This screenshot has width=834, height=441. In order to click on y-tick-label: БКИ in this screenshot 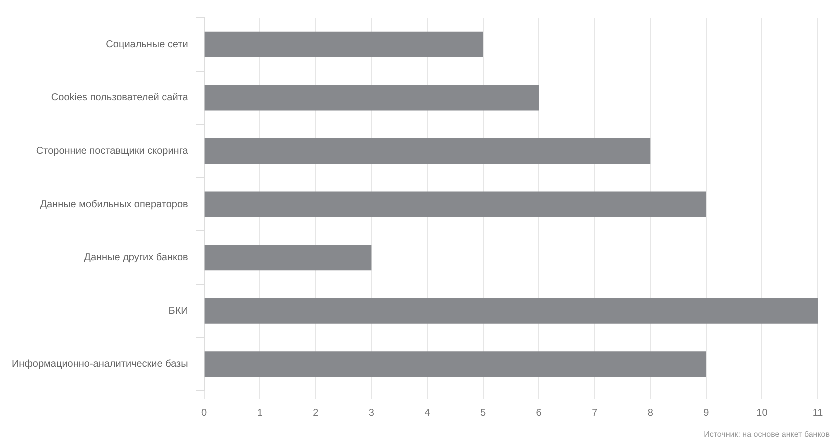, I will do `click(178, 311)`.